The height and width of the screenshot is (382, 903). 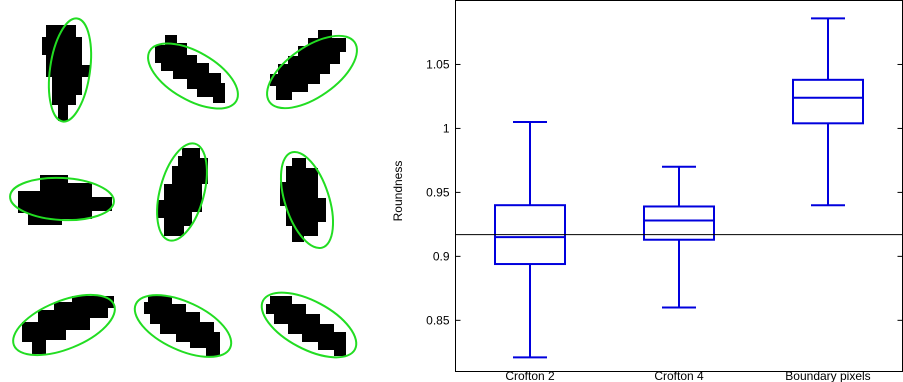 What do you see at coordinates (438, 64) in the screenshot?
I see `y-tick-label: 1.05` at bounding box center [438, 64].